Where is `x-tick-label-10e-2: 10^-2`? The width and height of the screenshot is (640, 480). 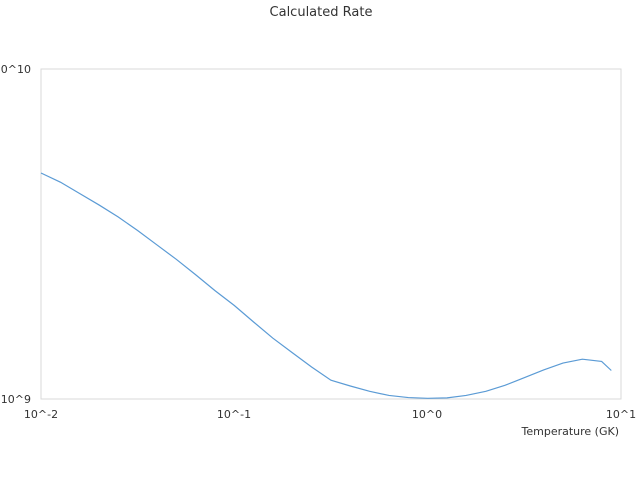 x-tick-label-10e-2: 10^-2 is located at coordinates (41, 414).